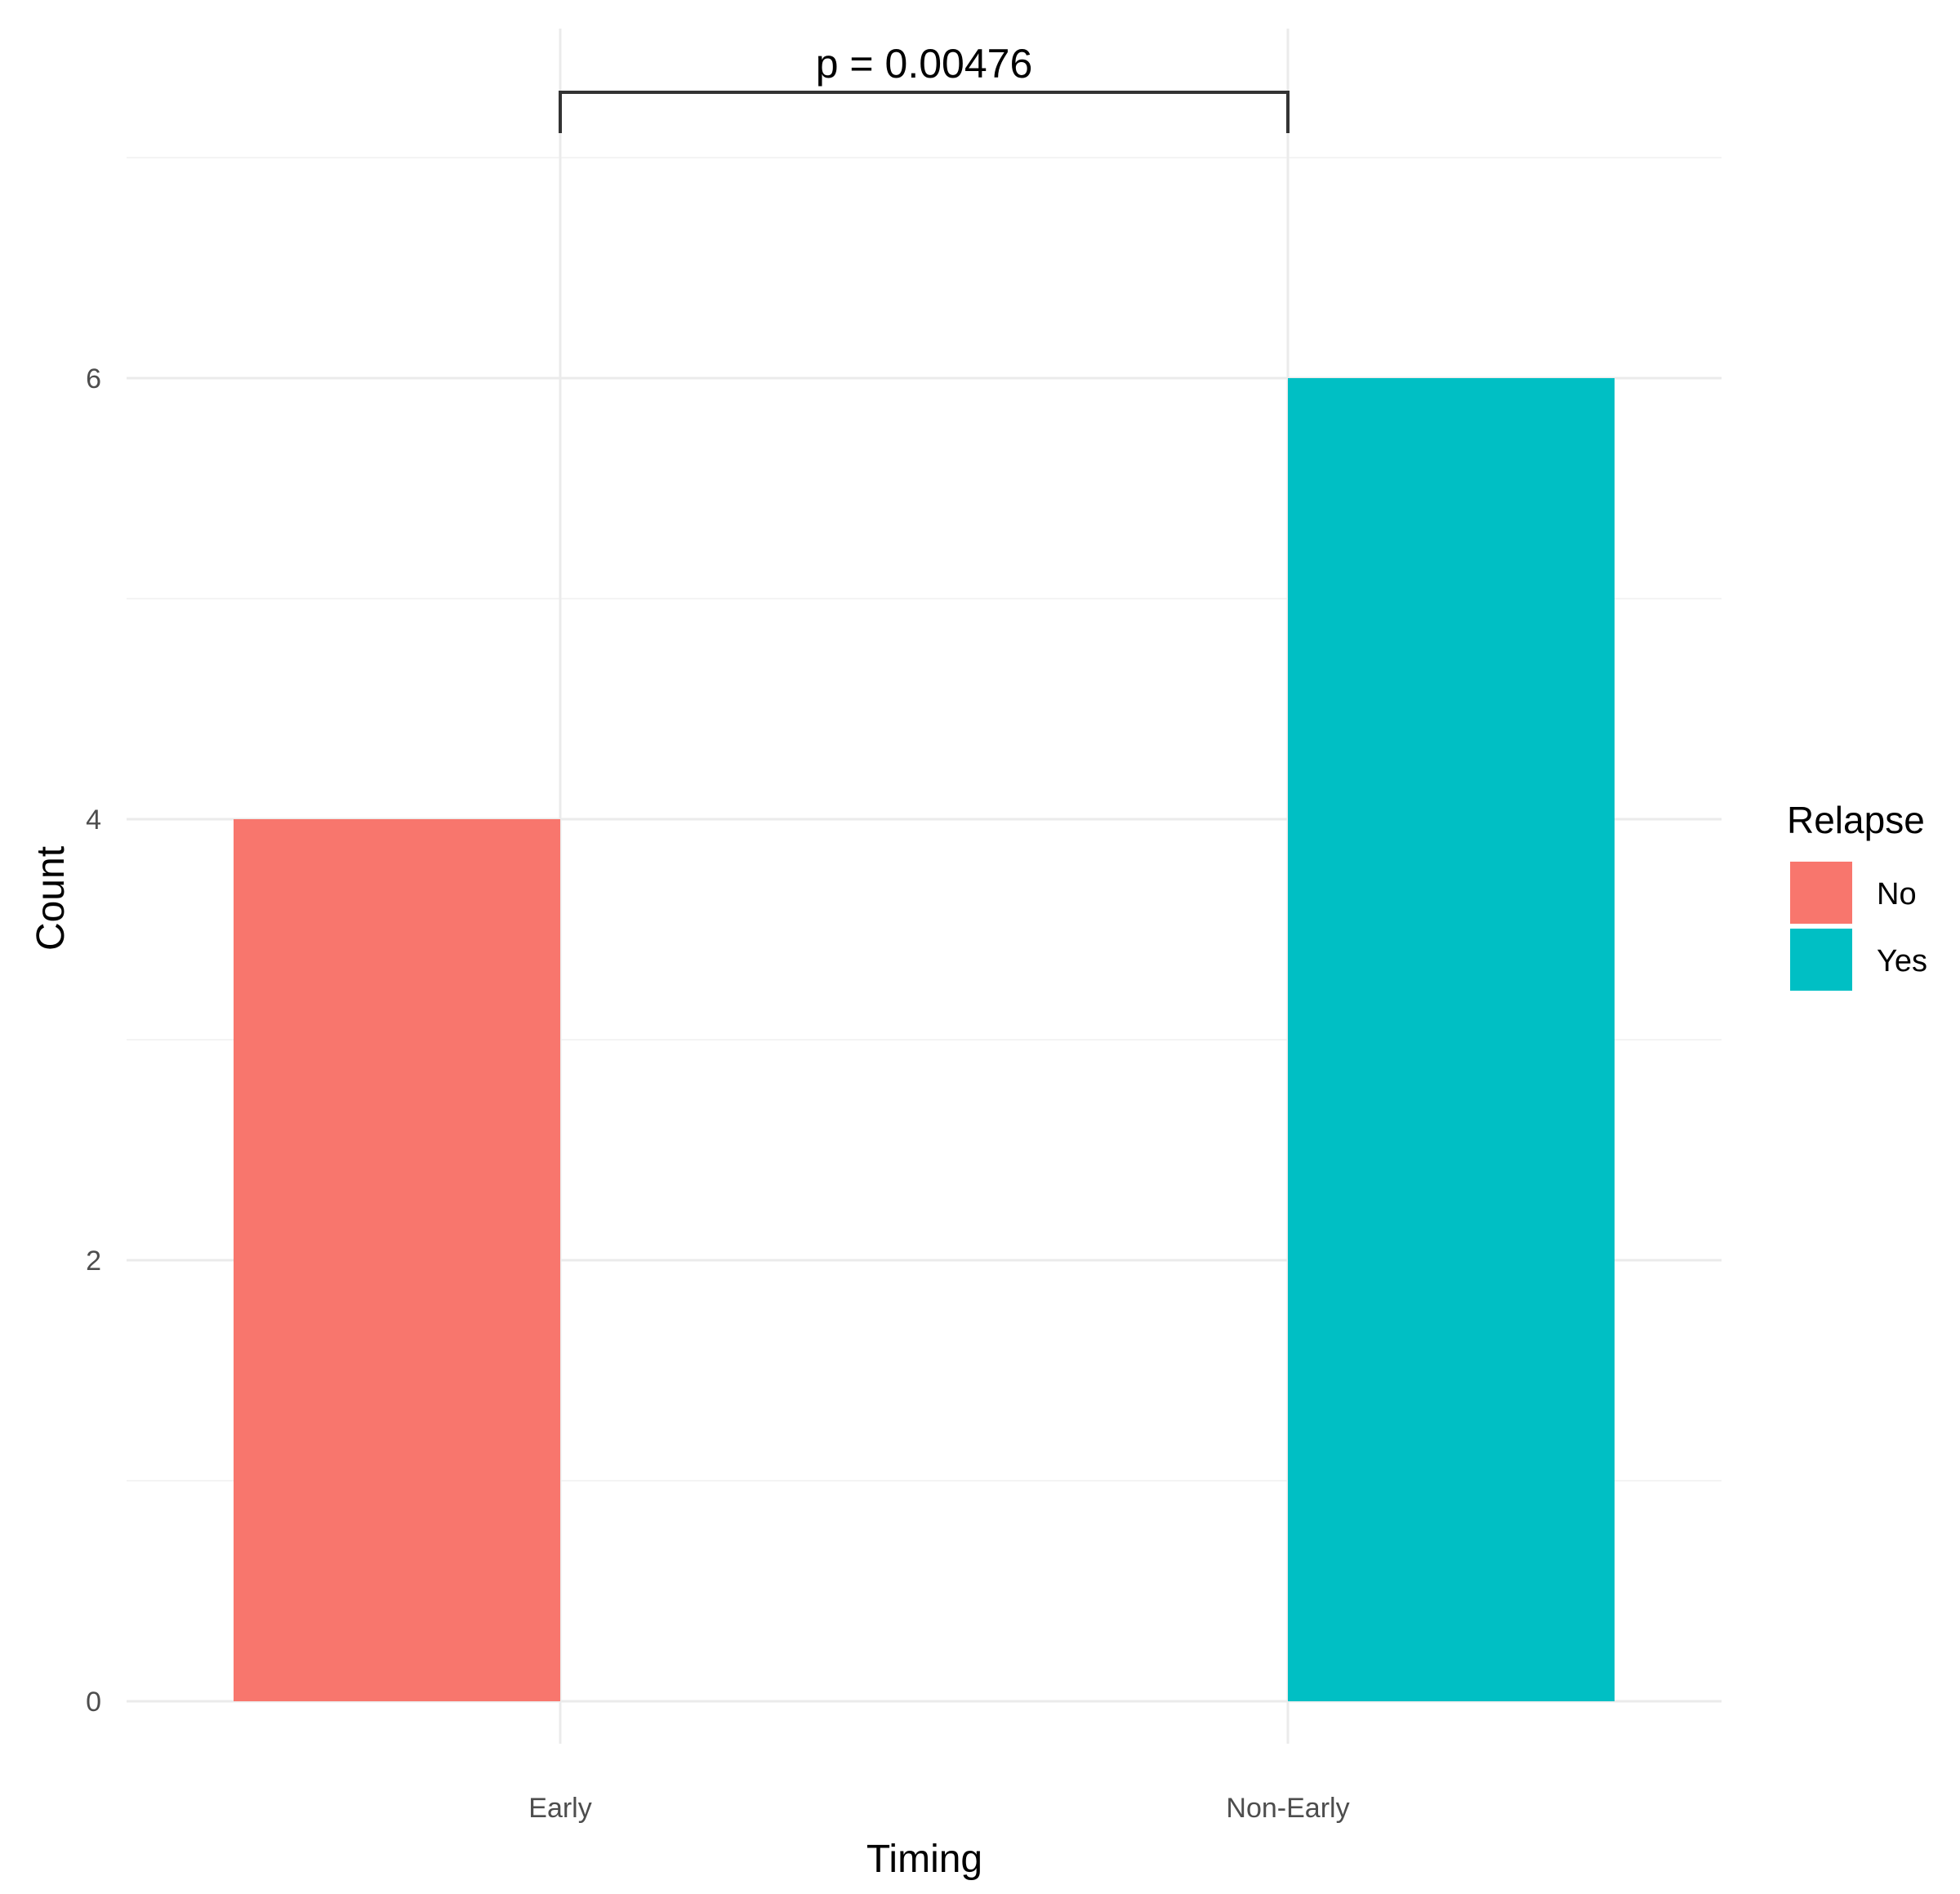  I want to click on x-tick-label: Early, so click(559, 1808).